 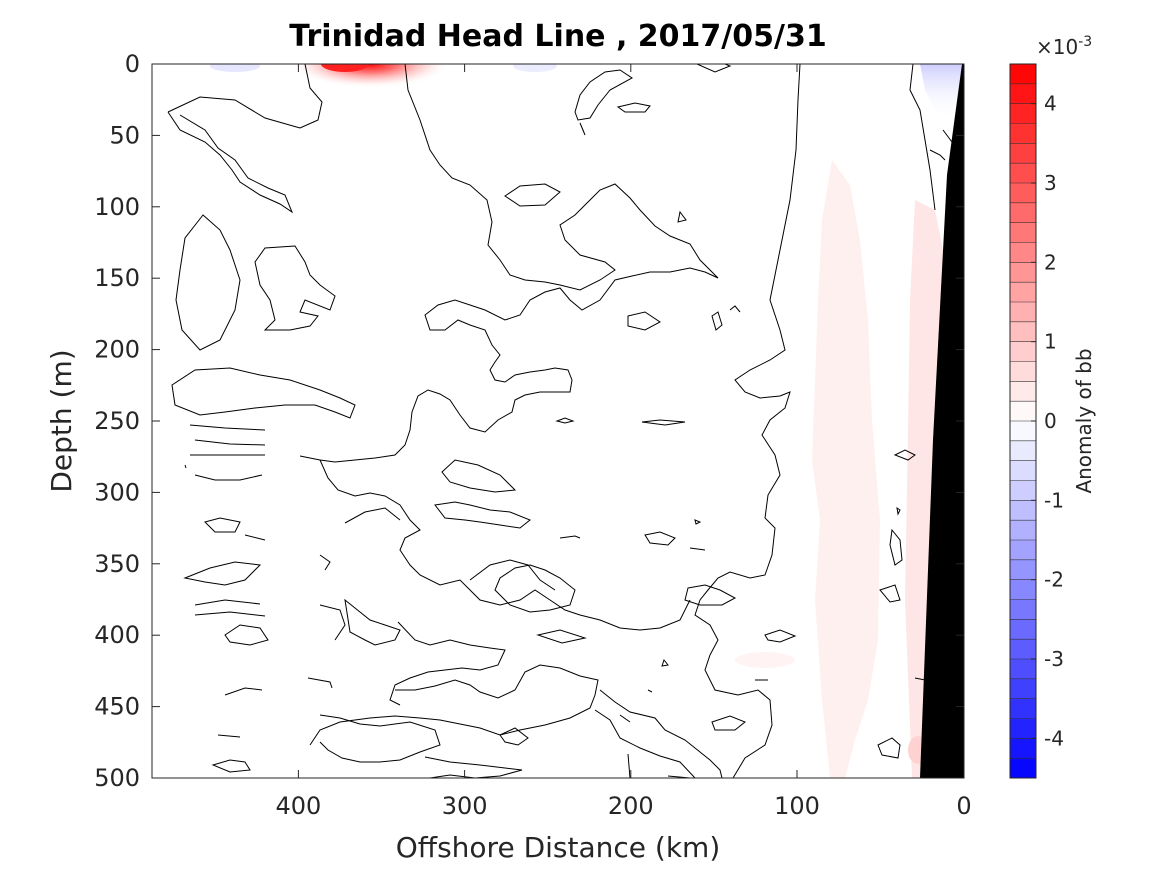 What do you see at coordinates (941, 92) in the screenshot?
I see `nearshore-negative-patch` at bounding box center [941, 92].